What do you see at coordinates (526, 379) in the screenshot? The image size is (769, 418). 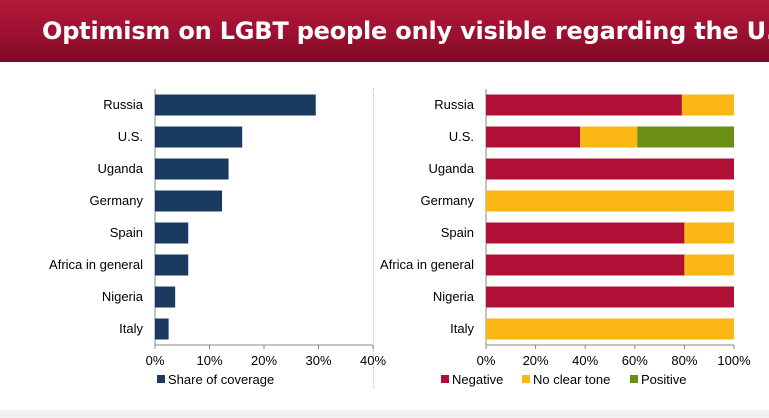 I see `legend-swatch-no-clear-tone` at bounding box center [526, 379].